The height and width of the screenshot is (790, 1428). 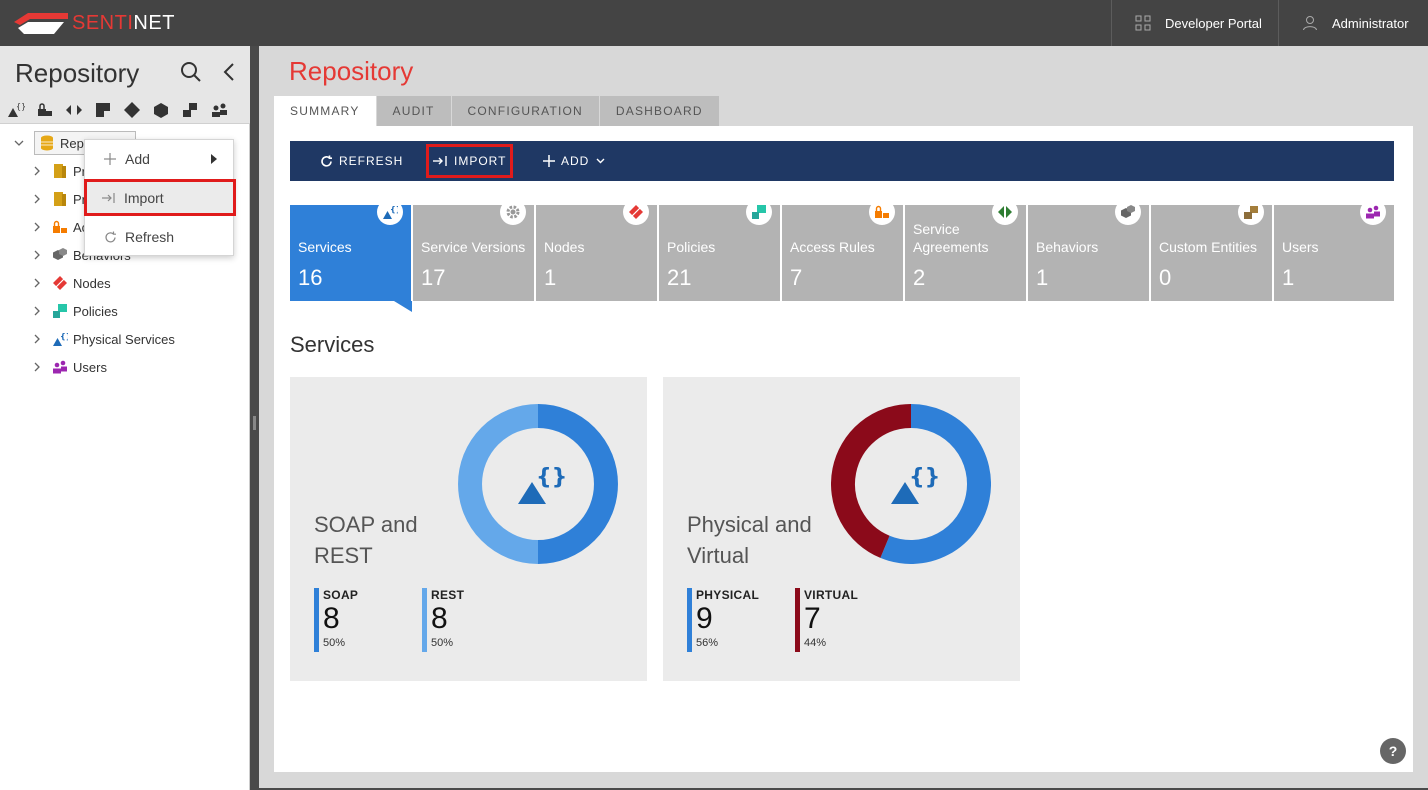 What do you see at coordinates (350, 250) in the screenshot?
I see `tile-services: {} Services 16` at bounding box center [350, 250].